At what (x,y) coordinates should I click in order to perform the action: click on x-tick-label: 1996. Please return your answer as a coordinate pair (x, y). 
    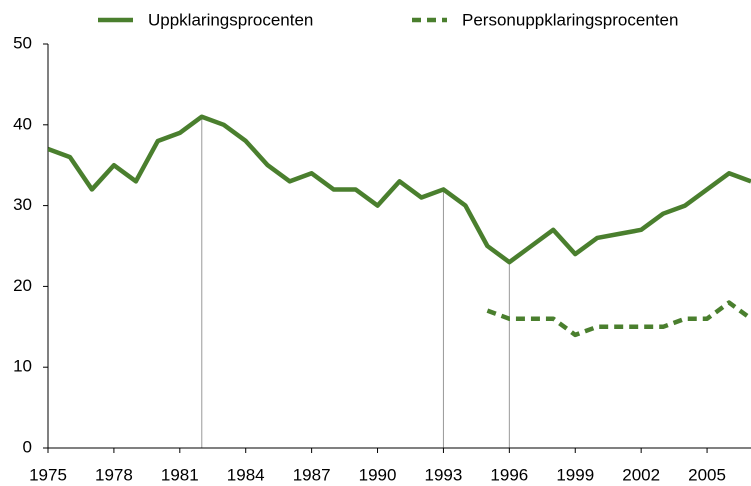
    Looking at the image, I should click on (509, 474).